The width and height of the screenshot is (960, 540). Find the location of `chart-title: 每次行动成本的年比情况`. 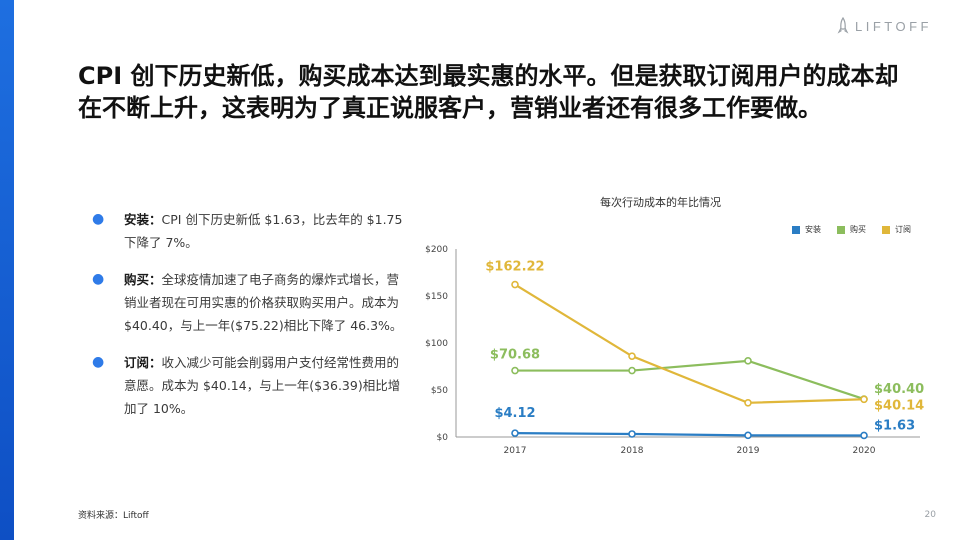

chart-title: 每次行动成本的年比情况 is located at coordinates (660, 202).